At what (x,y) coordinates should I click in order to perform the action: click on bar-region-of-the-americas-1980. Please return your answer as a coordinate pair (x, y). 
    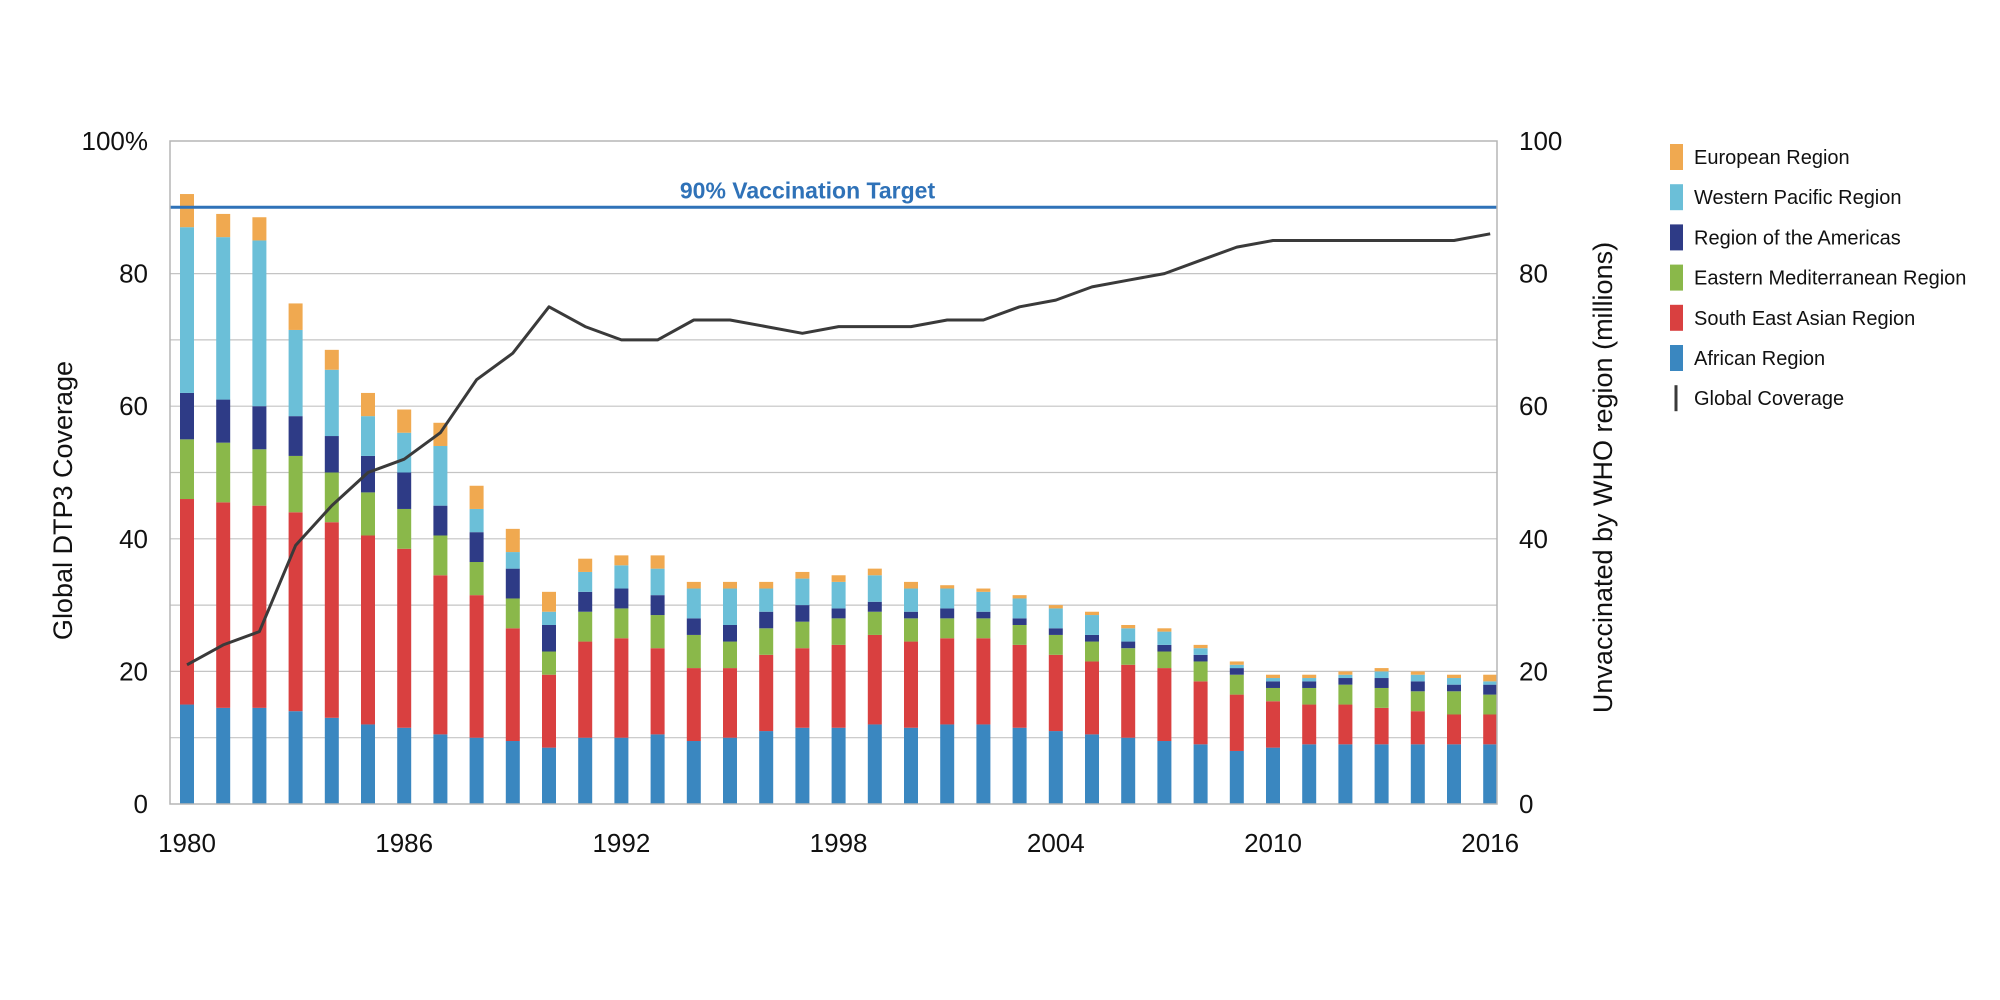
    Looking at the image, I should click on (187, 416).